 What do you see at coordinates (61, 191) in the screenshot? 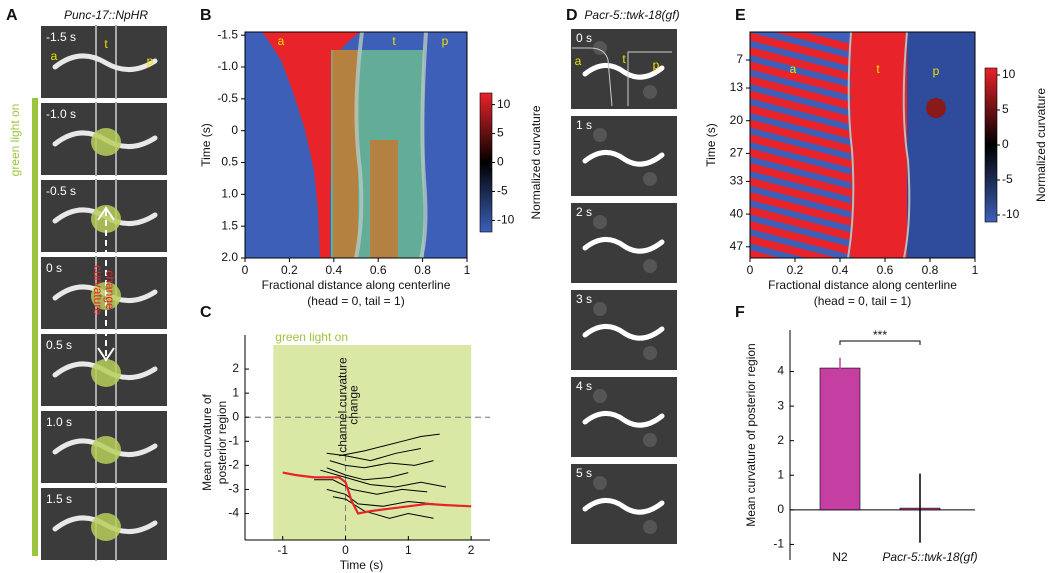
I see `frame-label: -0.5 s` at bounding box center [61, 191].